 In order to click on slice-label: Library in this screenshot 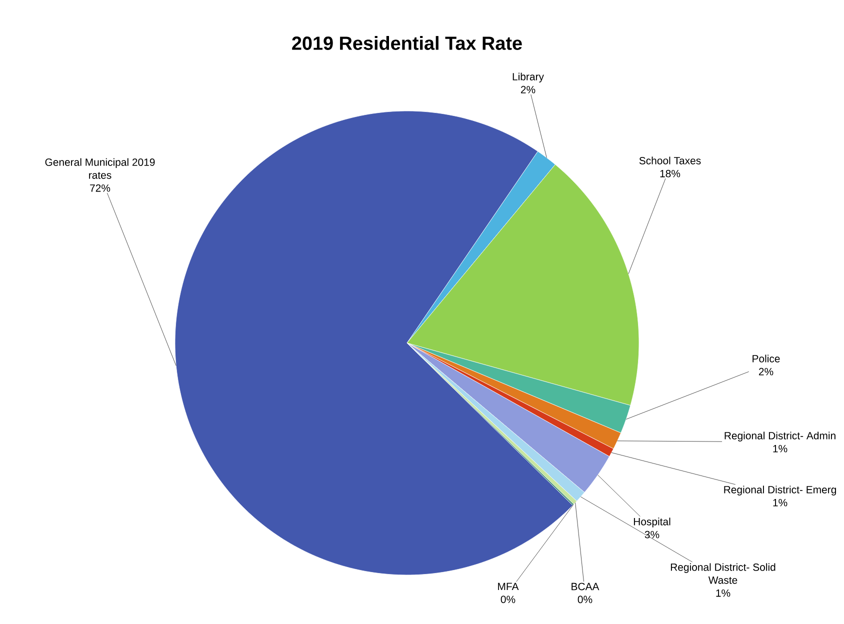, I will do `click(528, 77)`.